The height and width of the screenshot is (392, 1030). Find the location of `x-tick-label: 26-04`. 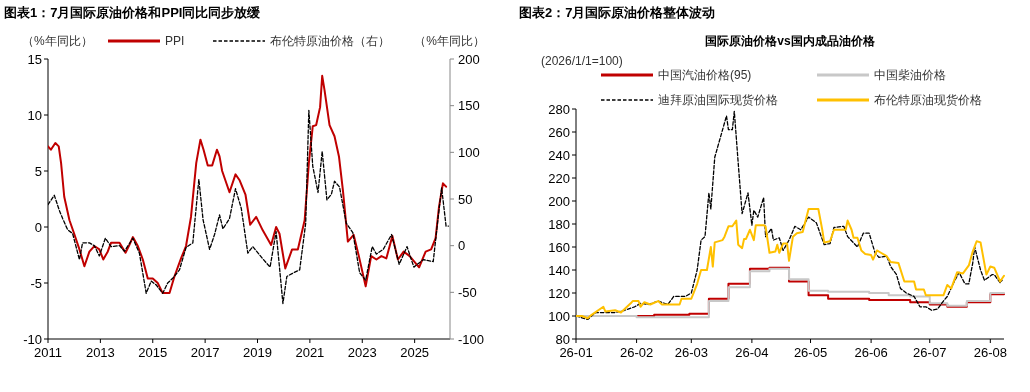

x-tick-label: 26-04 is located at coordinates (752, 352).